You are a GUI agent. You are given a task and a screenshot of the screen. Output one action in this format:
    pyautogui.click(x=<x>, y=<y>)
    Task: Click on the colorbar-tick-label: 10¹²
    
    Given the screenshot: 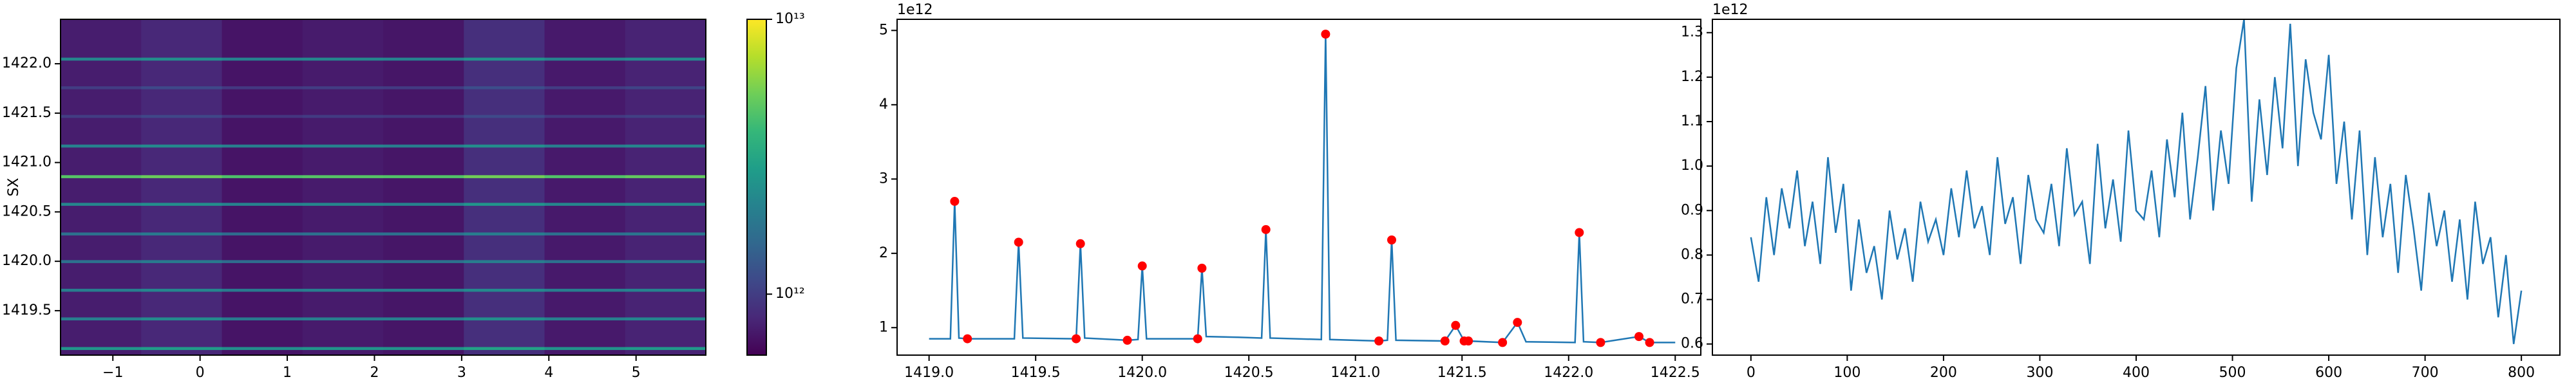 What is the action you would take?
    pyautogui.click(x=790, y=294)
    